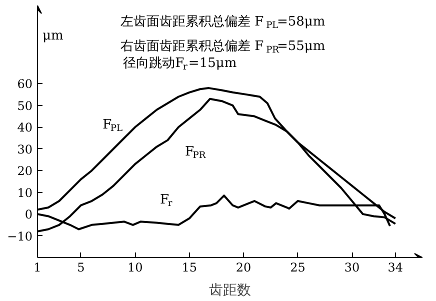  What do you see at coordinates (81, 267) in the screenshot?
I see `x-tick-label: 5` at bounding box center [81, 267].